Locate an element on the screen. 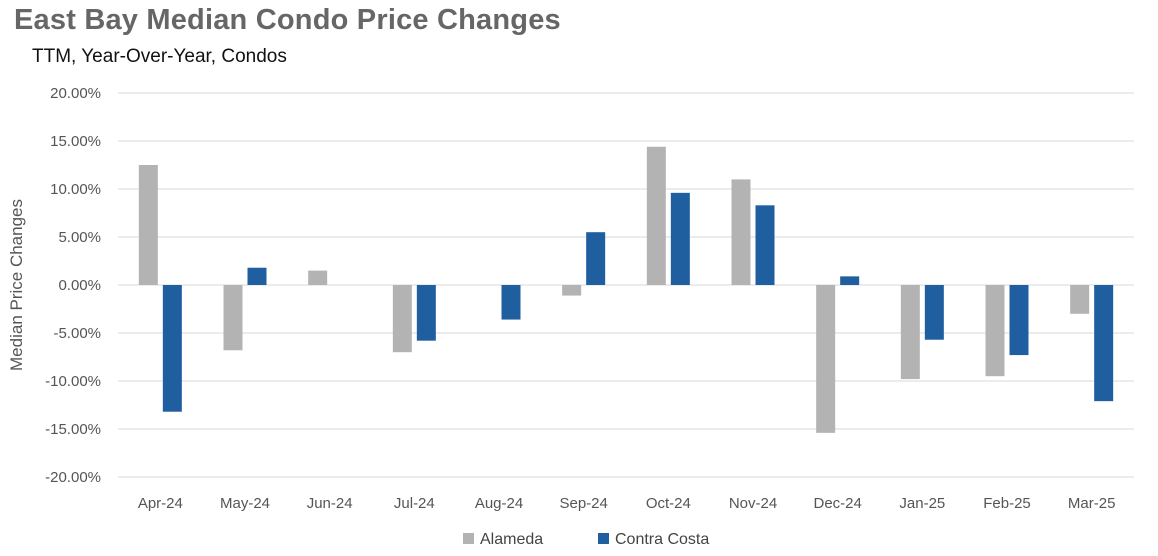 The image size is (1158, 556). x-tick-label: Sep-24 is located at coordinates (583, 503).